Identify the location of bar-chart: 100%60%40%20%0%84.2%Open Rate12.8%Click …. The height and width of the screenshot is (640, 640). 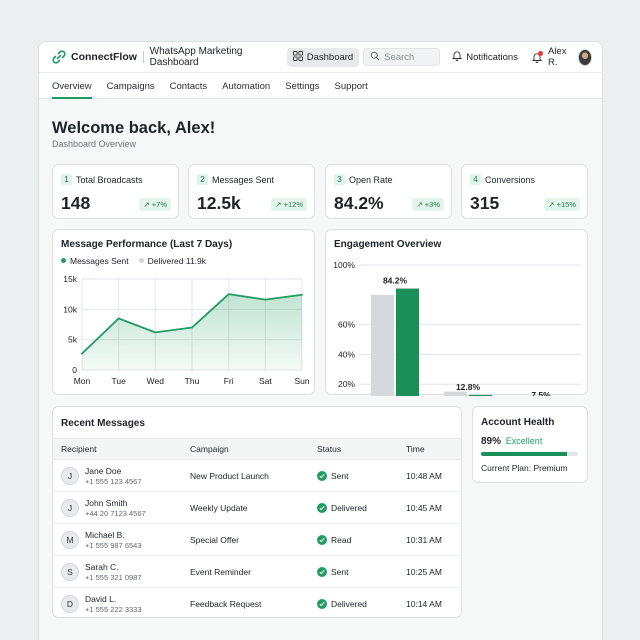
(457, 328).